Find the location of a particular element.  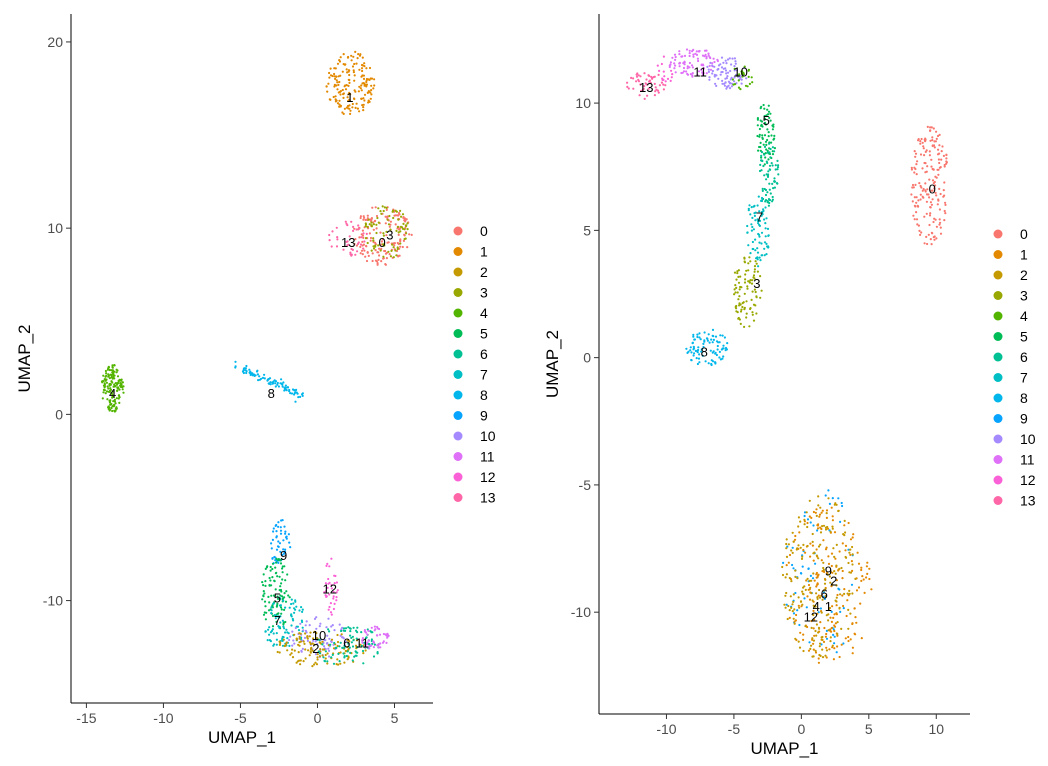

cluster-label-10: 10 is located at coordinates (740, 72).